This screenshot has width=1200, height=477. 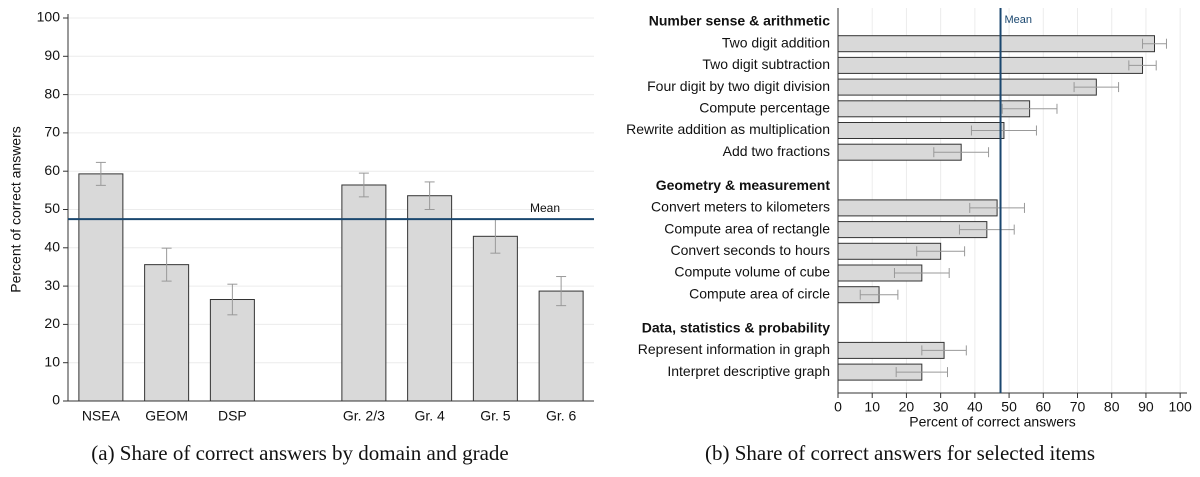 I want to click on x-tick-label: 10, so click(x=872, y=407).